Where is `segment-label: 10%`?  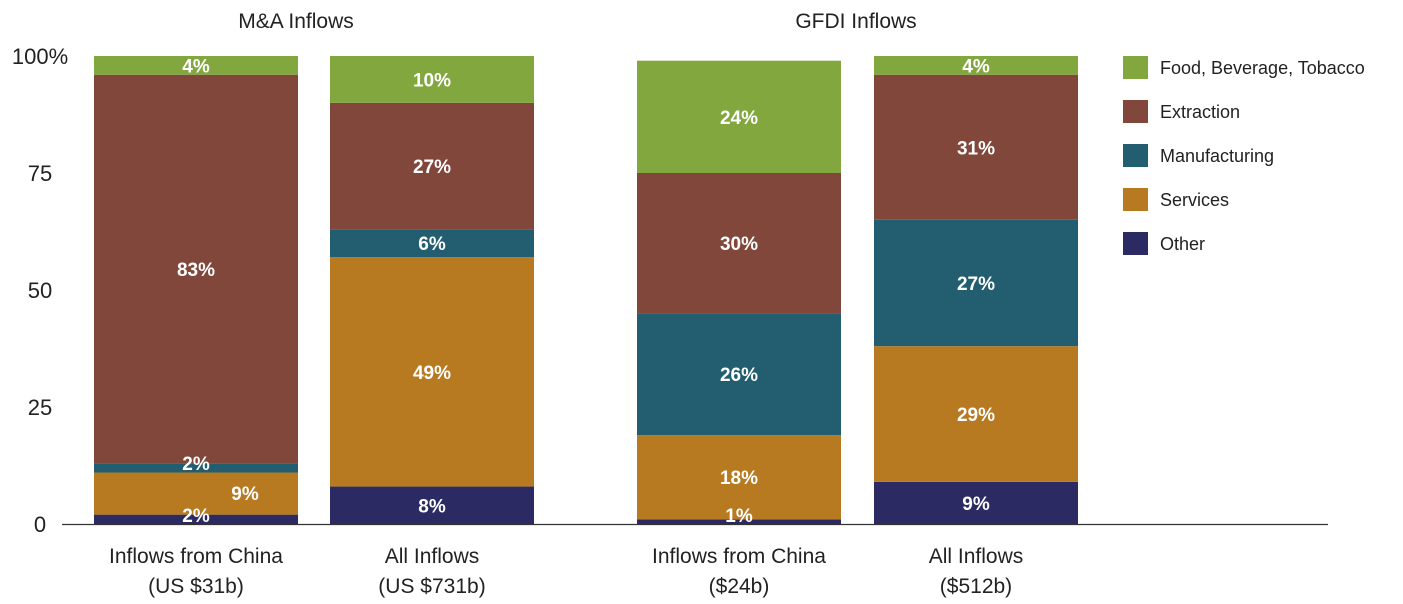
segment-label: 10% is located at coordinates (432, 80).